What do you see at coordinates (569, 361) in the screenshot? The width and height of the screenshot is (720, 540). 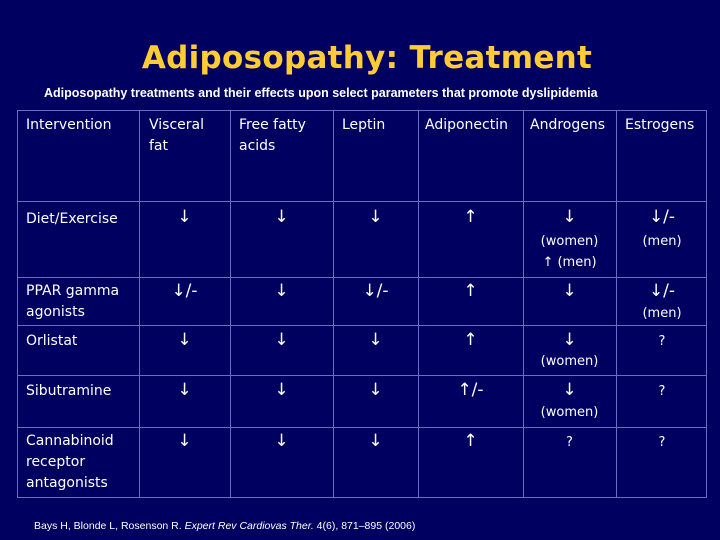 I see `row-orlistat-androgens-note: (women)` at bounding box center [569, 361].